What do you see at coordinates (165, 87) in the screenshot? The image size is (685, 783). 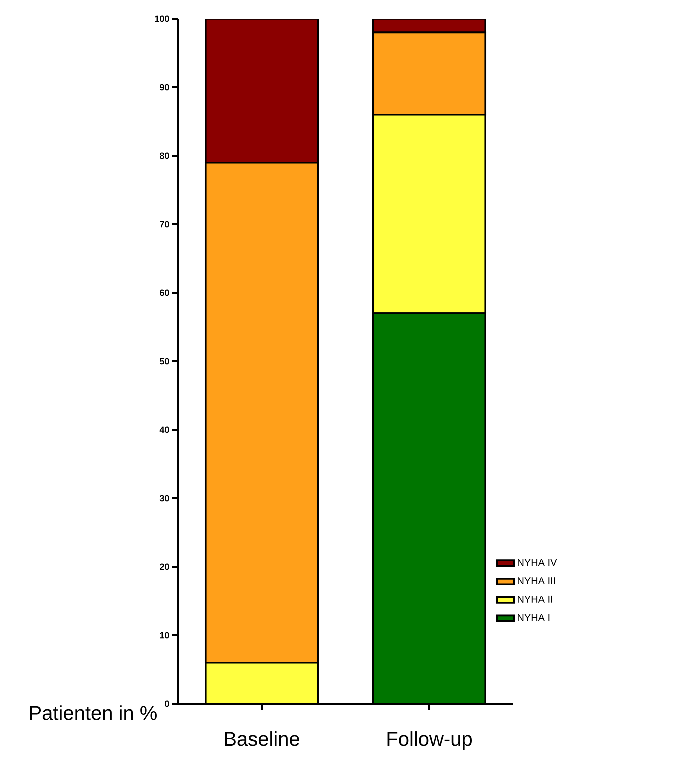 I see `y-tick-label: 90` at bounding box center [165, 87].